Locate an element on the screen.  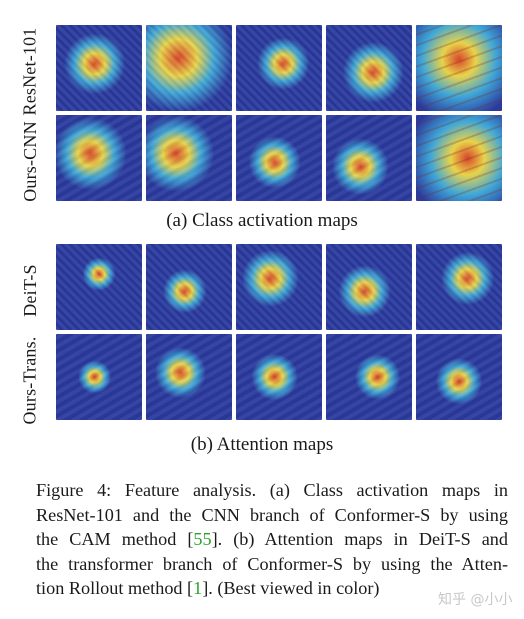
citation-55: 55 is located at coordinates (202, 539).